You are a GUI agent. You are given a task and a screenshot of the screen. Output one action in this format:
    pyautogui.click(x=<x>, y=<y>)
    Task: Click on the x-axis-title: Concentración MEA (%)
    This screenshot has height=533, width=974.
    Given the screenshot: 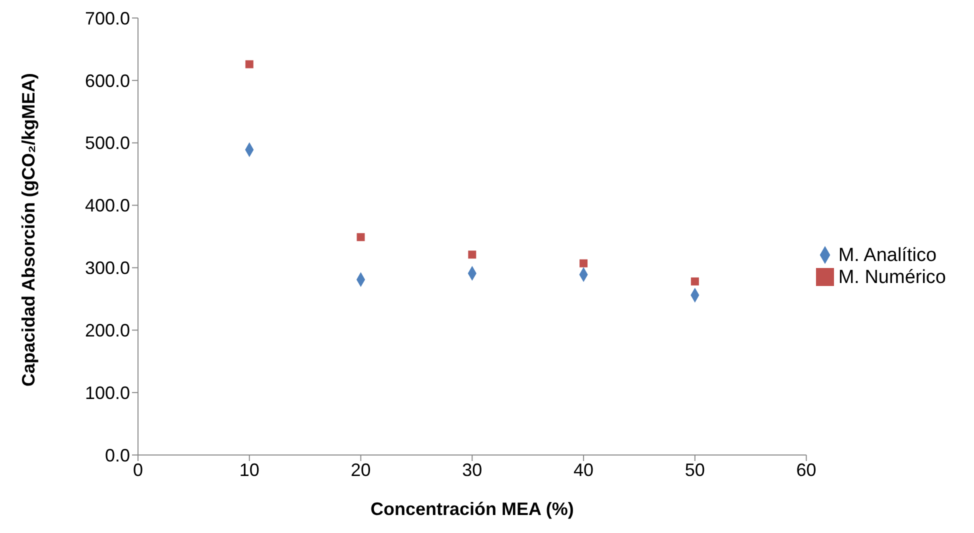 What is the action you would take?
    pyautogui.click(x=472, y=509)
    